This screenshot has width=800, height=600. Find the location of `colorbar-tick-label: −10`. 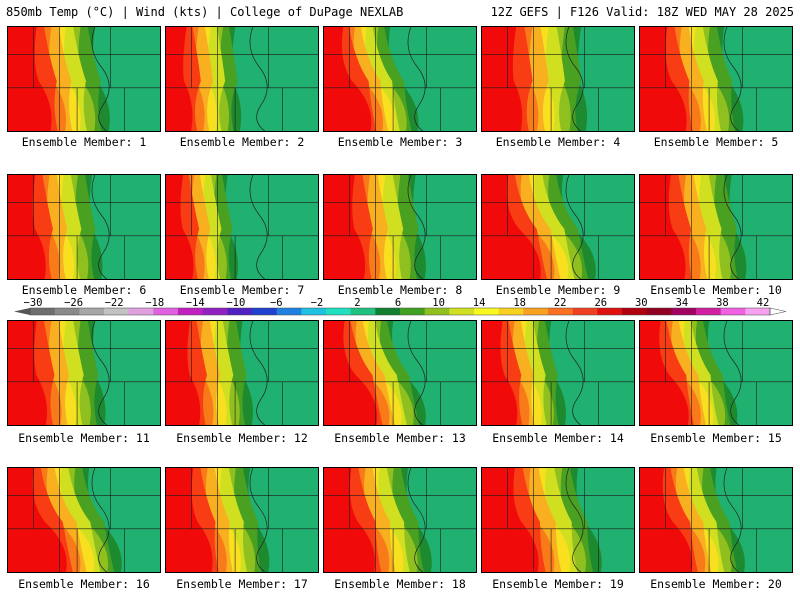

colorbar-tick-label: −10 is located at coordinates (236, 303).